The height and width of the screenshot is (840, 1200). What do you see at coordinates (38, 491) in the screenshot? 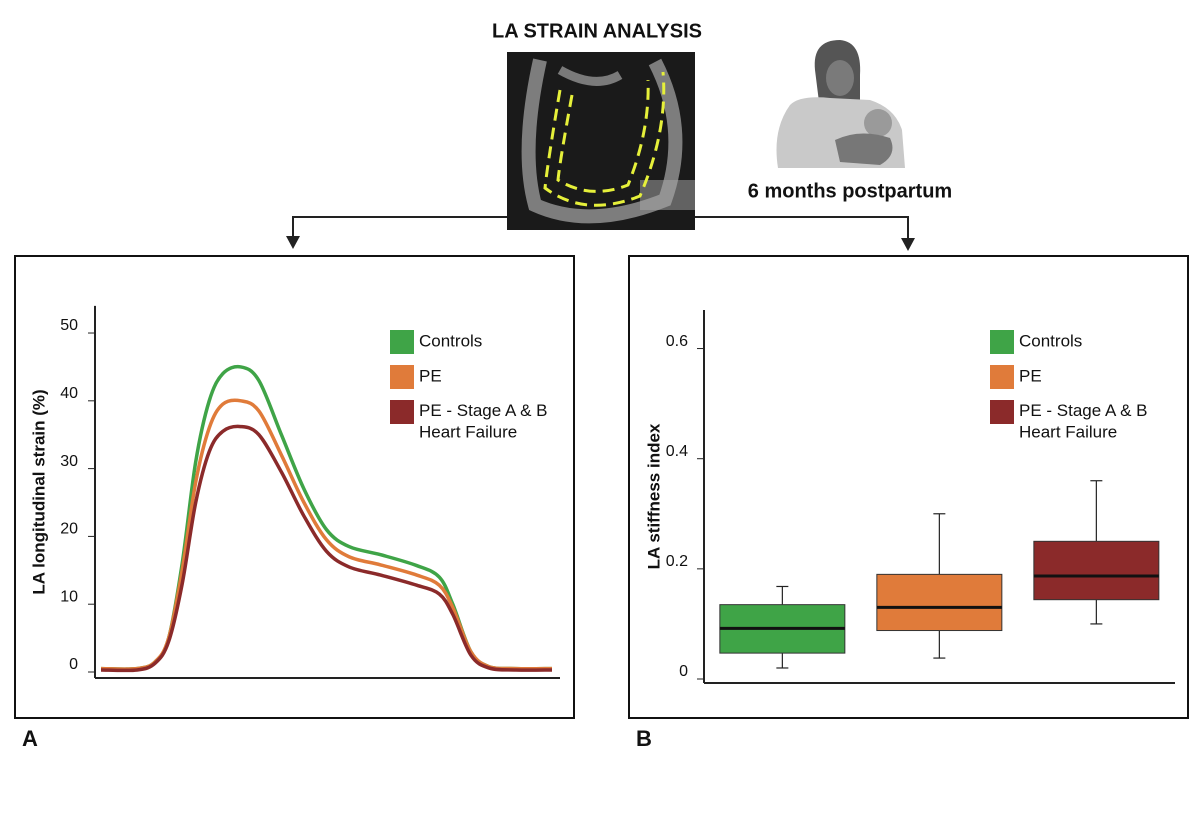
I see `y-axis-label: LA longitudinal strain (%)` at bounding box center [38, 491].